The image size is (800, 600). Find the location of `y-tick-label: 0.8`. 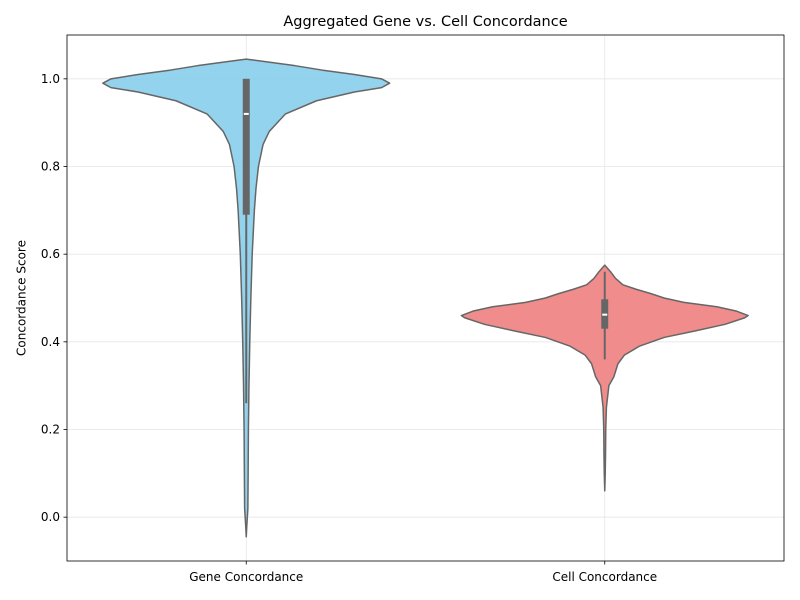

y-tick-label: 0.8 is located at coordinates (50, 167).